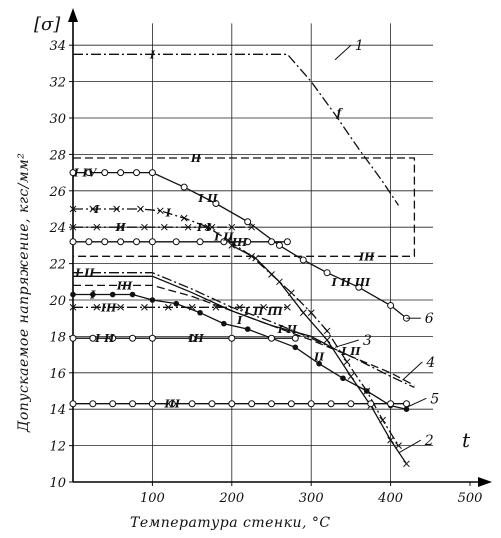  Describe the element at coordinates (230, 523) in the screenshot. I see `x-axis-title: Температура стенки, °C` at that location.